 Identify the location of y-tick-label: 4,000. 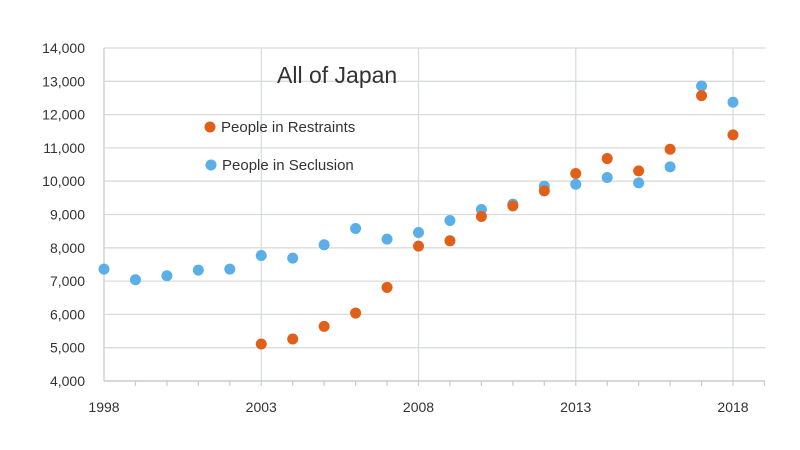
(67, 381).